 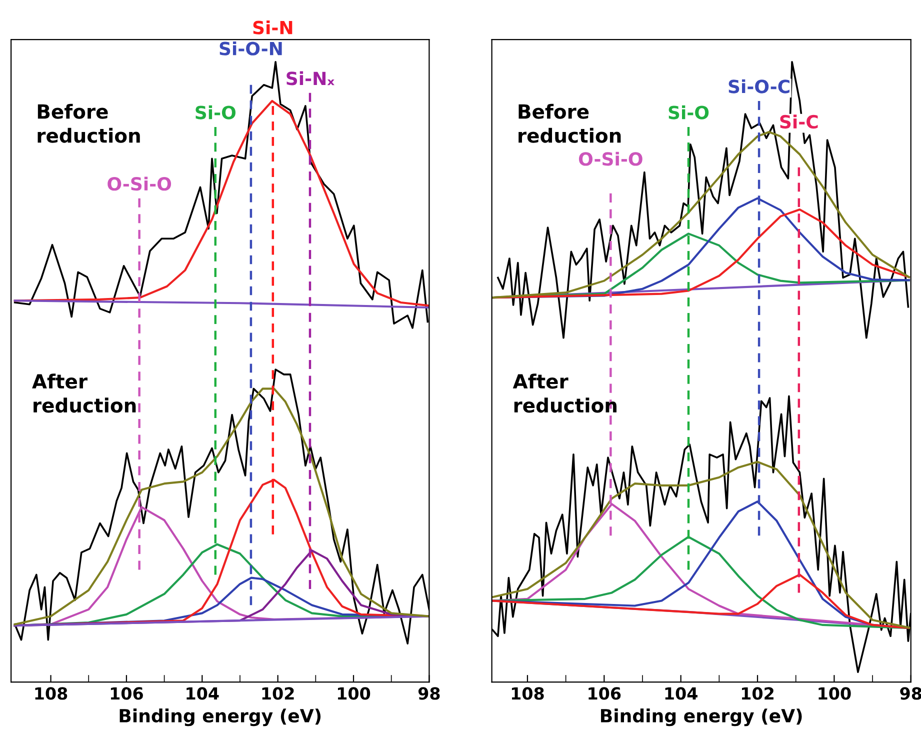 I want to click on series-label: Si-Nₓ, so click(x=310, y=78).